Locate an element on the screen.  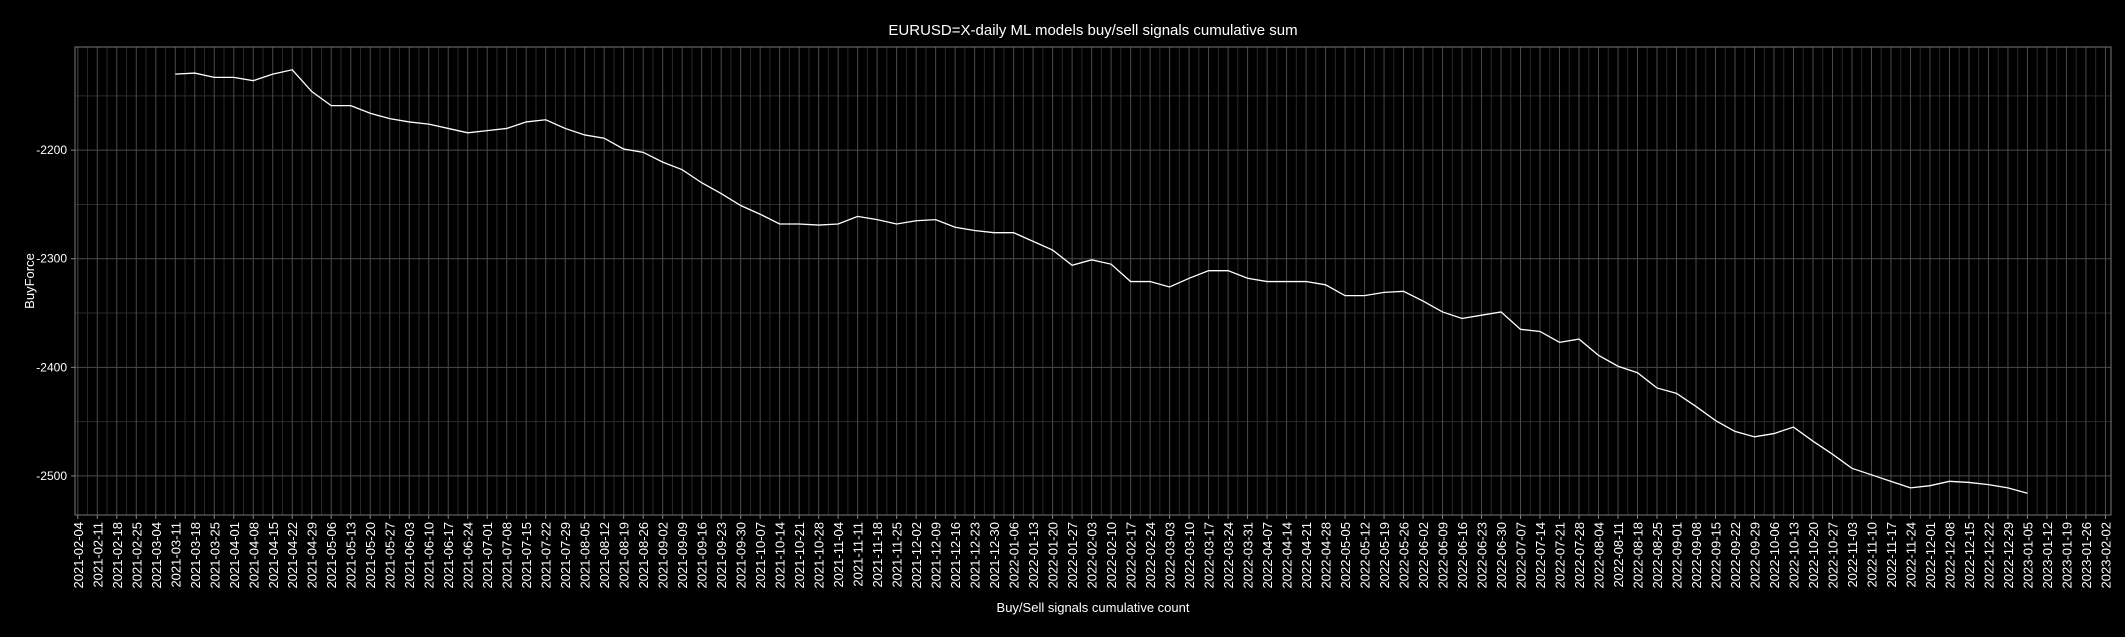
x-tick-label: 2022-06-02 is located at coordinates (1423, 555).